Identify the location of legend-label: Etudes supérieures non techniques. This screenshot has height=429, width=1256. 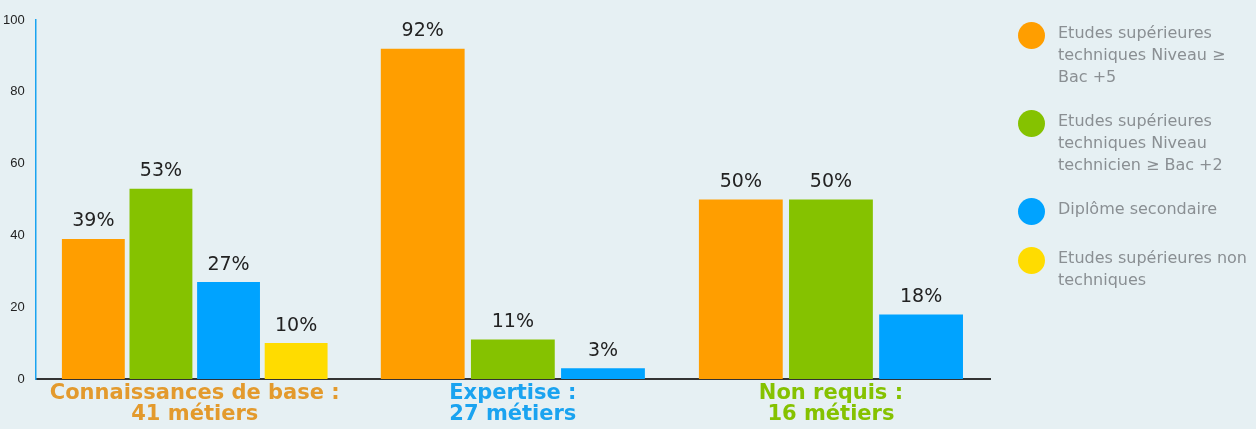
(1153, 269).